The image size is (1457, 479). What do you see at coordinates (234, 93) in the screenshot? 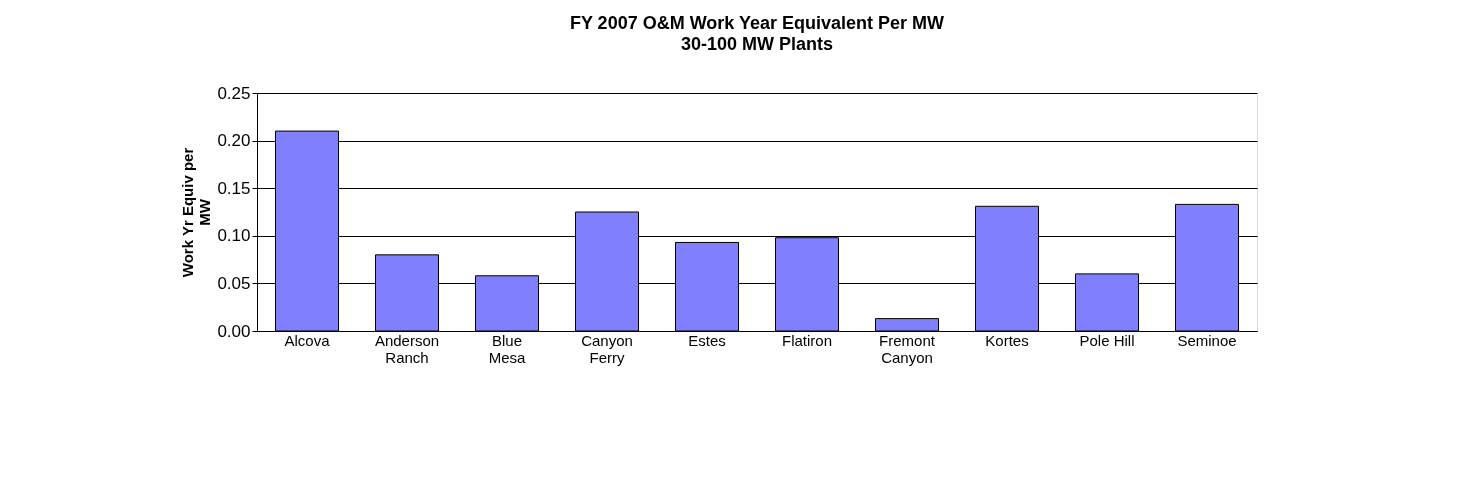
I see `y-tick-label: 0.25` at bounding box center [234, 93].